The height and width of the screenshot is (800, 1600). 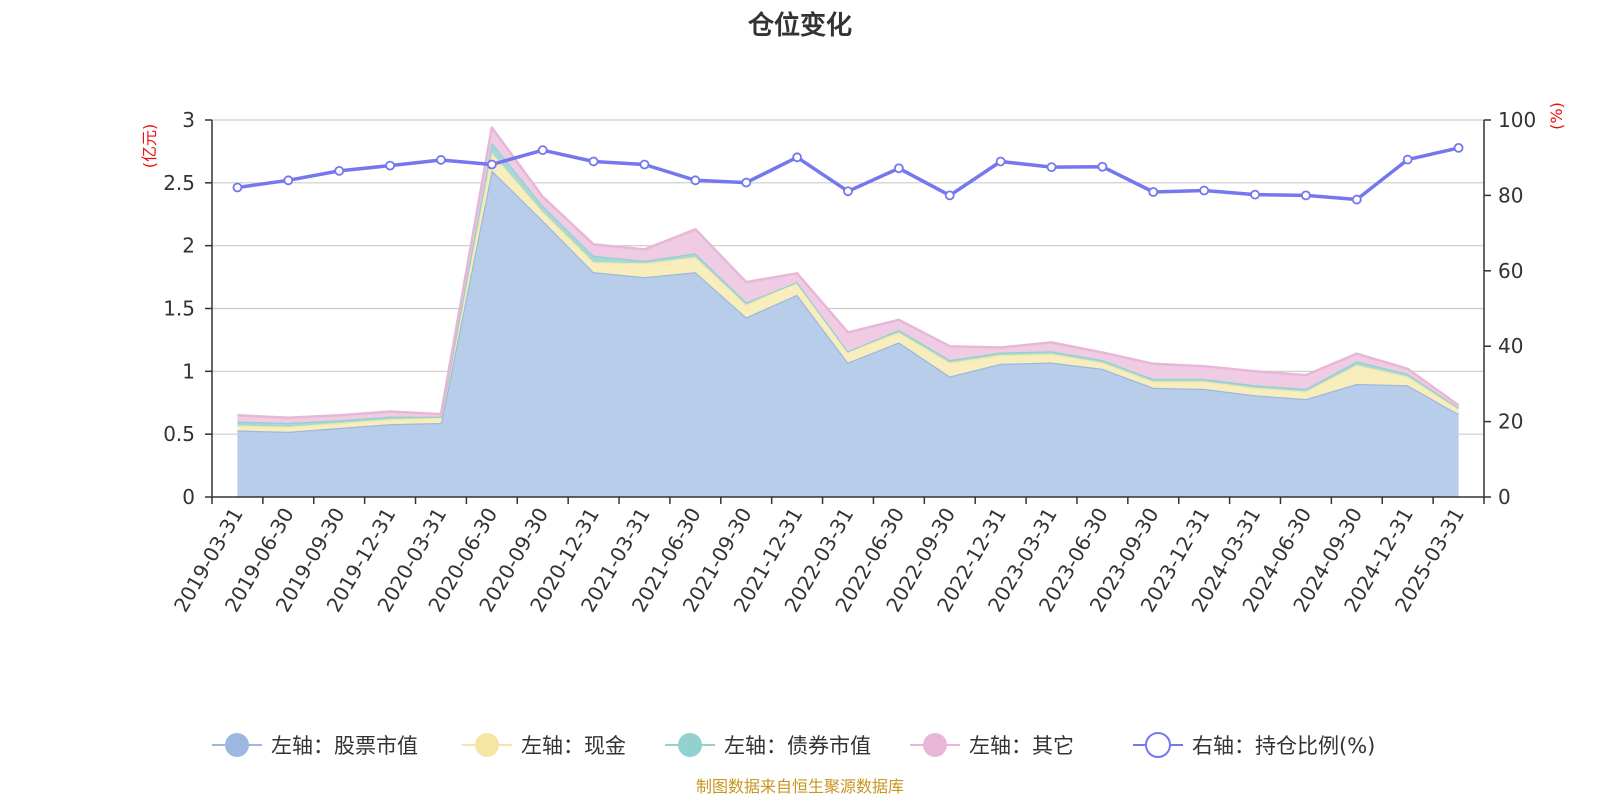 I want to click on left-axis-ticks: 0 0.5 1 1.5 2 2.5 3, so click(x=187, y=308).